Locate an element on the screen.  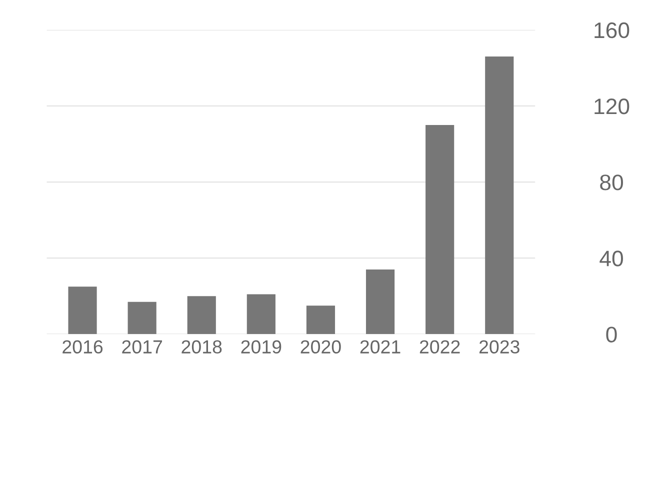
x-tick-label: 2020 is located at coordinates (320, 347).